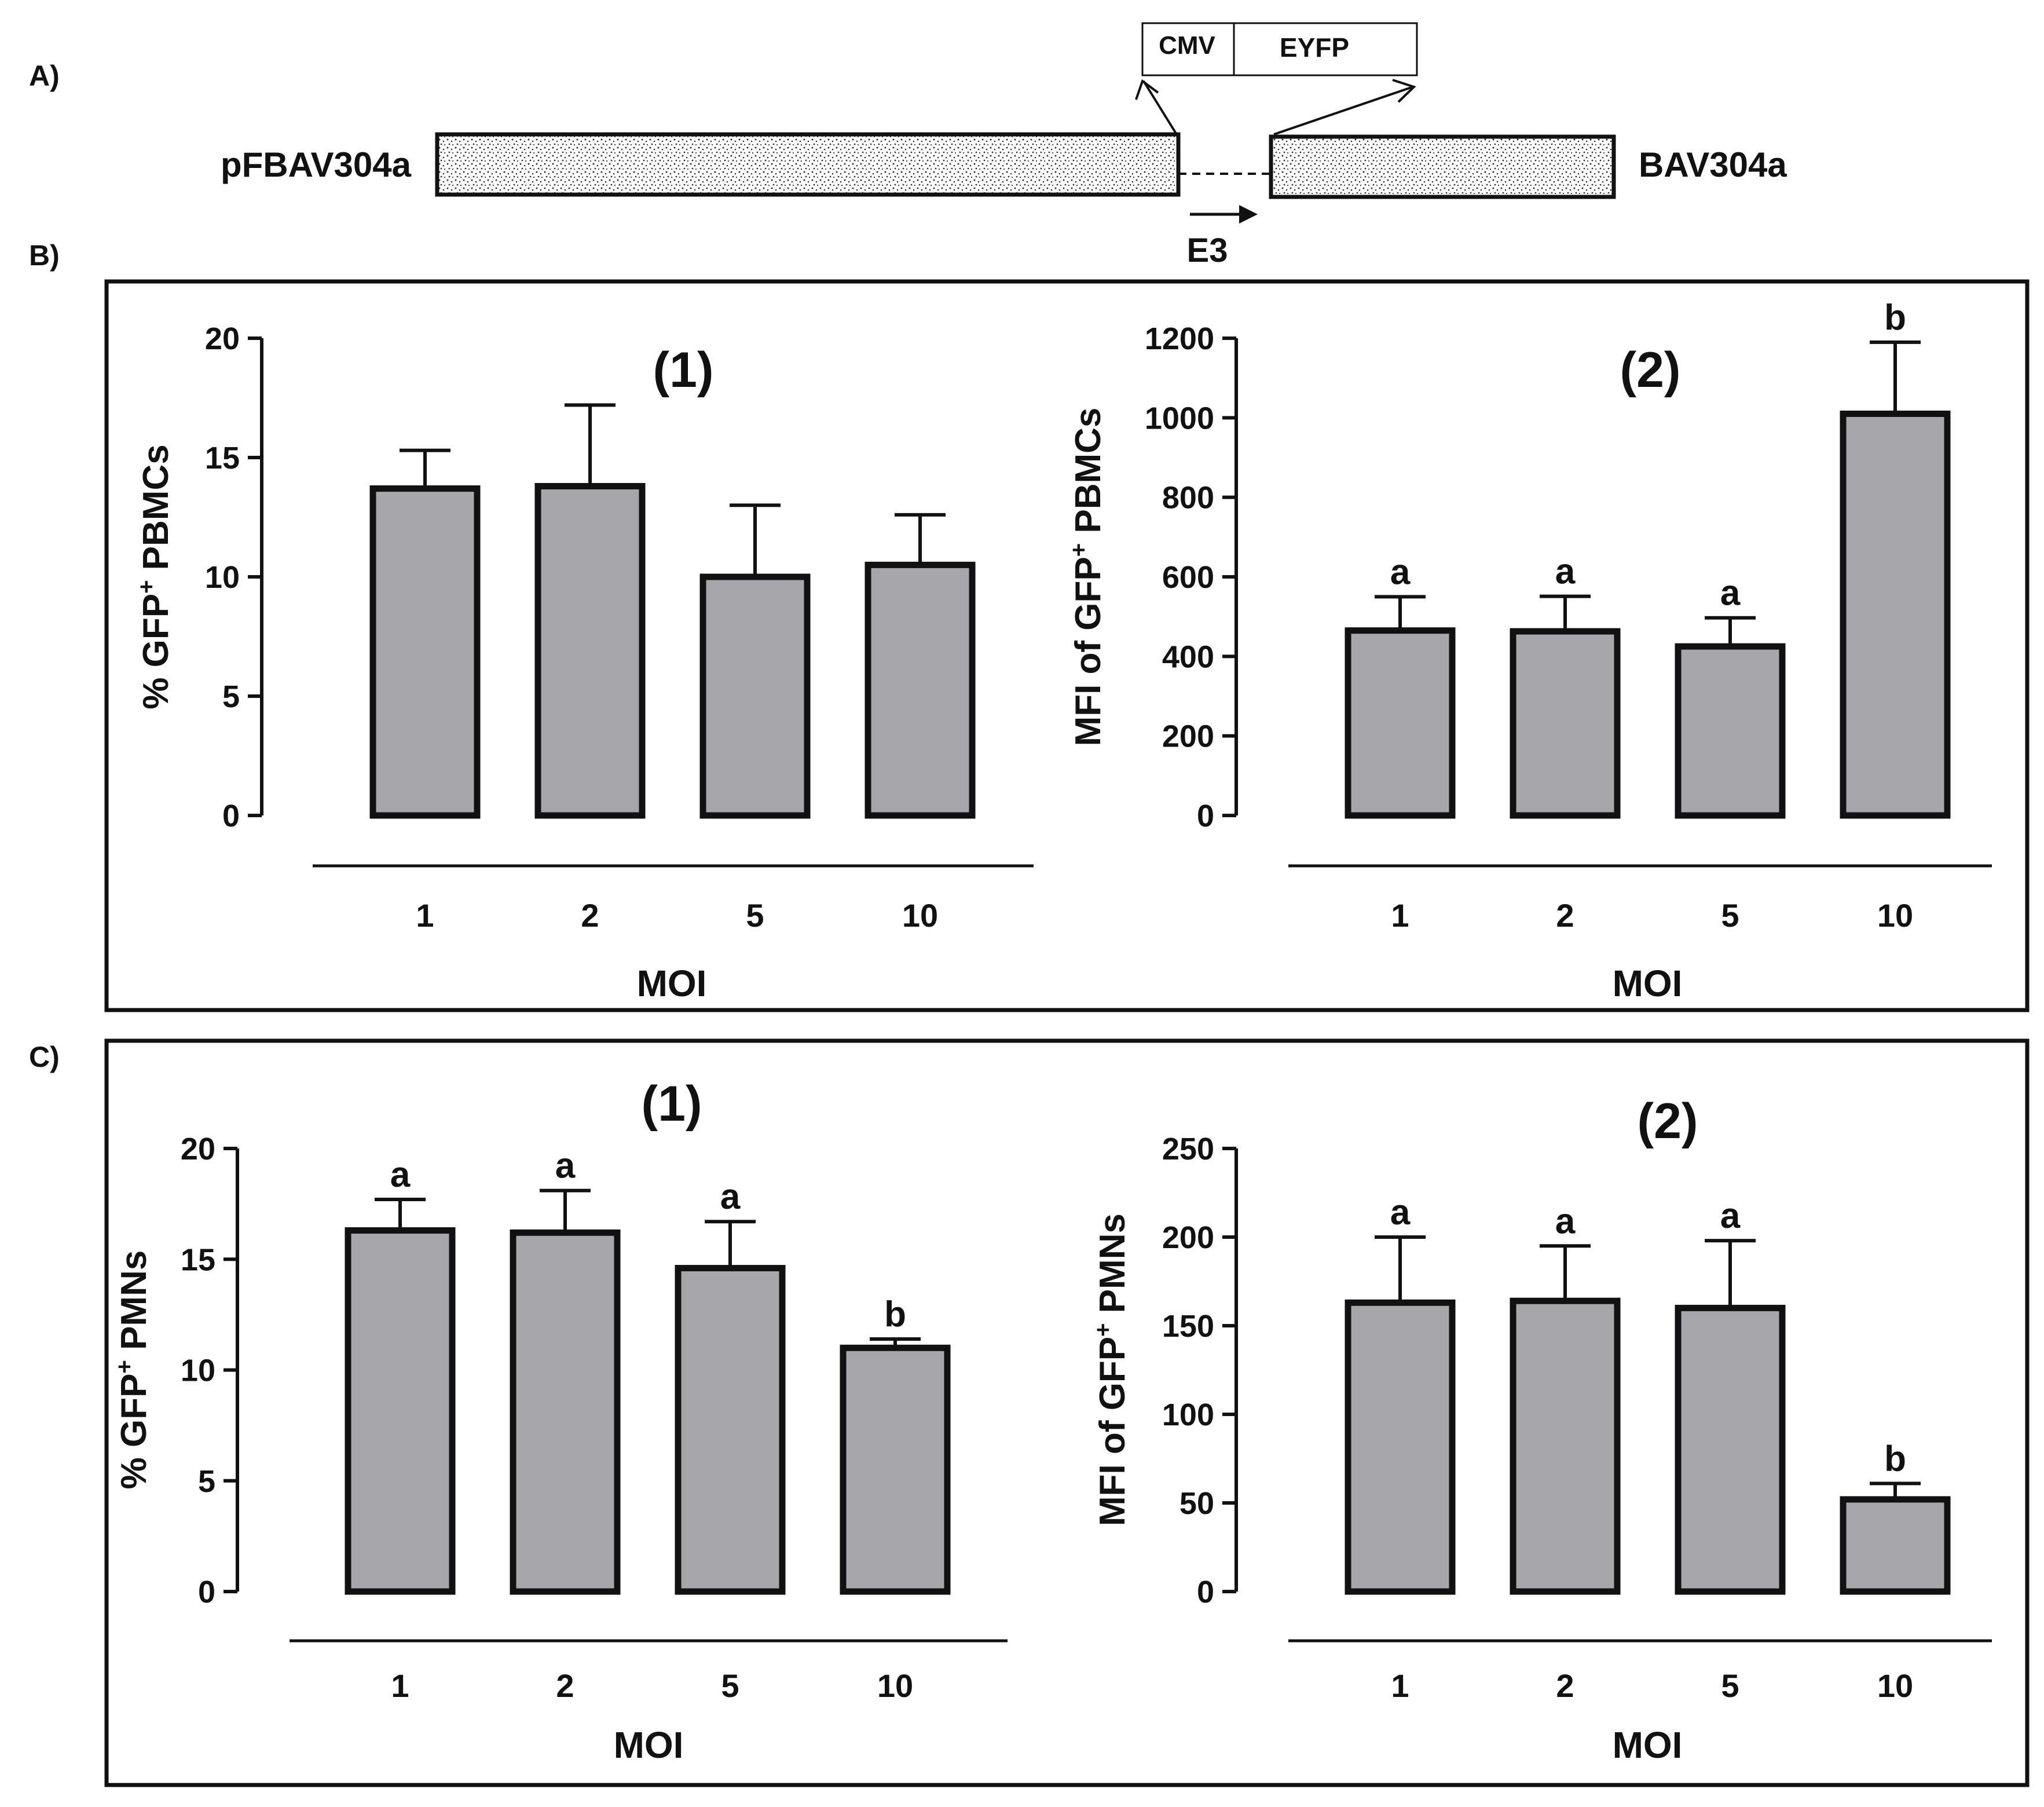  Describe the element at coordinates (808, 164) in the screenshot. I see `left-genome-segment` at that location.